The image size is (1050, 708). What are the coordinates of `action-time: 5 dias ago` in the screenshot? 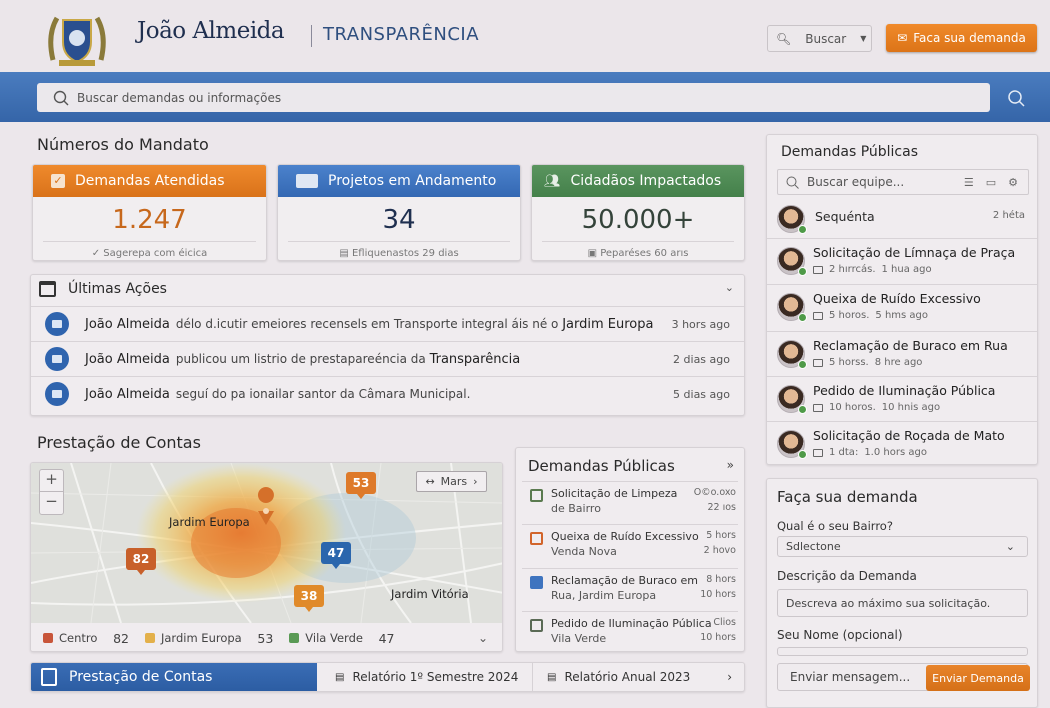 It's located at (701, 394).